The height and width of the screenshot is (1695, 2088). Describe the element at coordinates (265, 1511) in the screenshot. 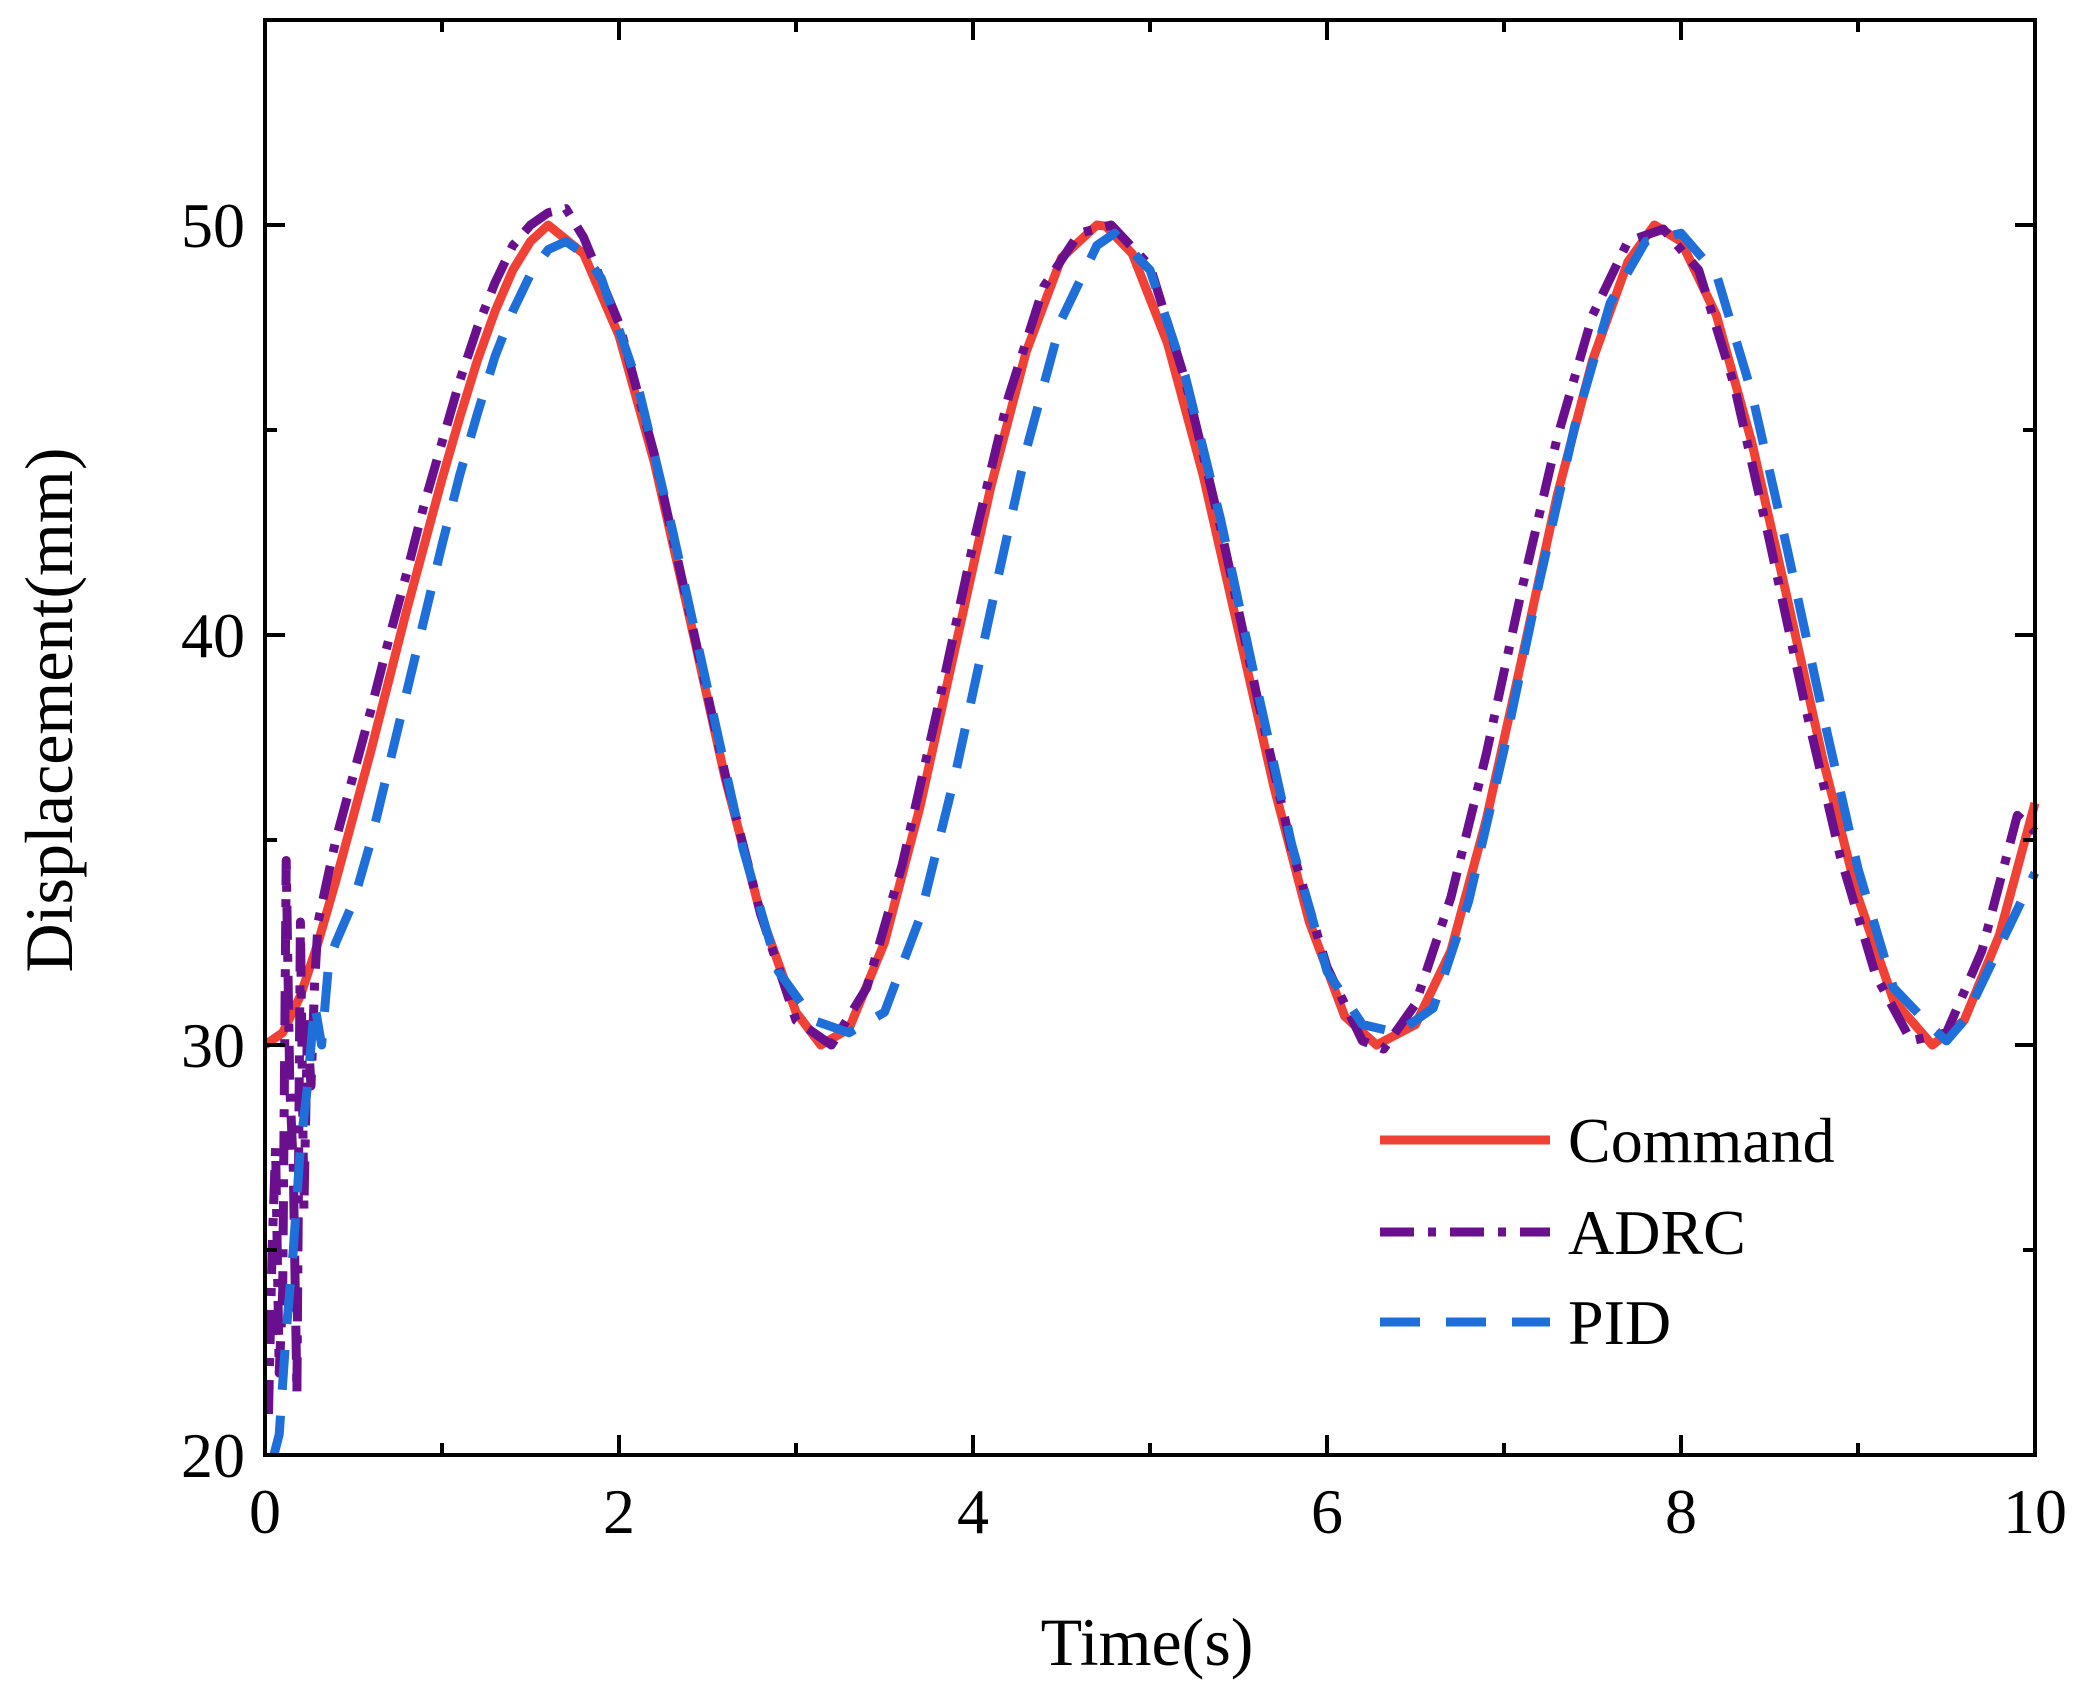

I see `x-tick-label: 0` at that location.